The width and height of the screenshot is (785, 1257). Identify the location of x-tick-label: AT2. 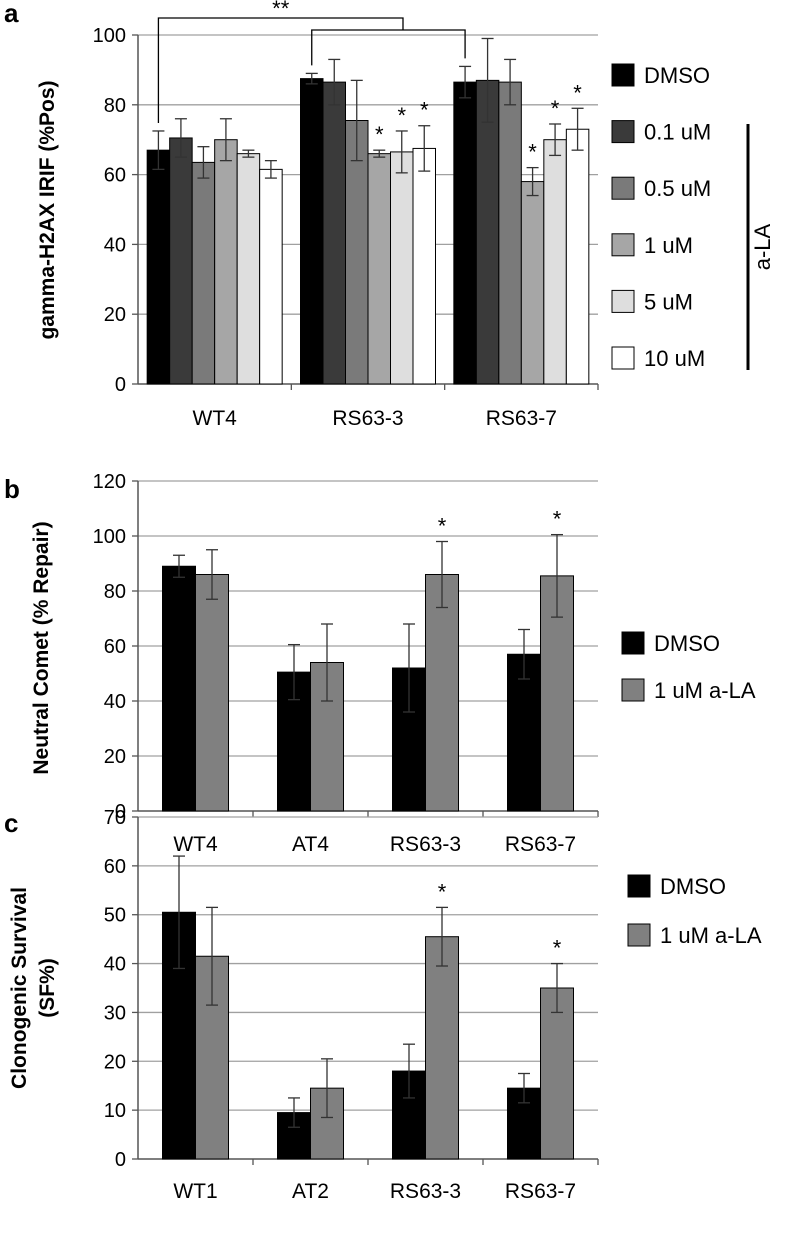
(310, 1191).